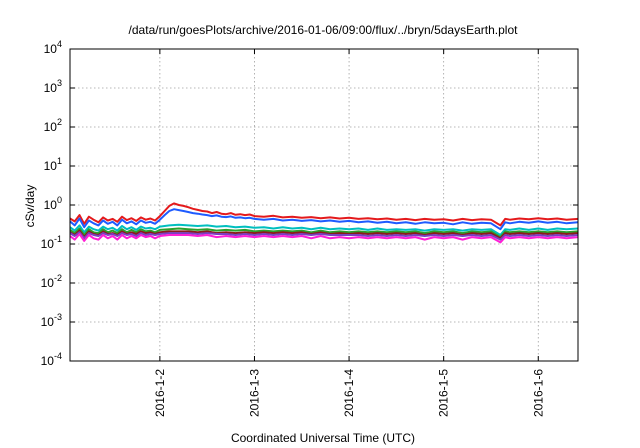 The height and width of the screenshot is (448, 640). Describe the element at coordinates (51, 359) in the screenshot. I see `y-tick-label: 10⁻⁴` at that location.